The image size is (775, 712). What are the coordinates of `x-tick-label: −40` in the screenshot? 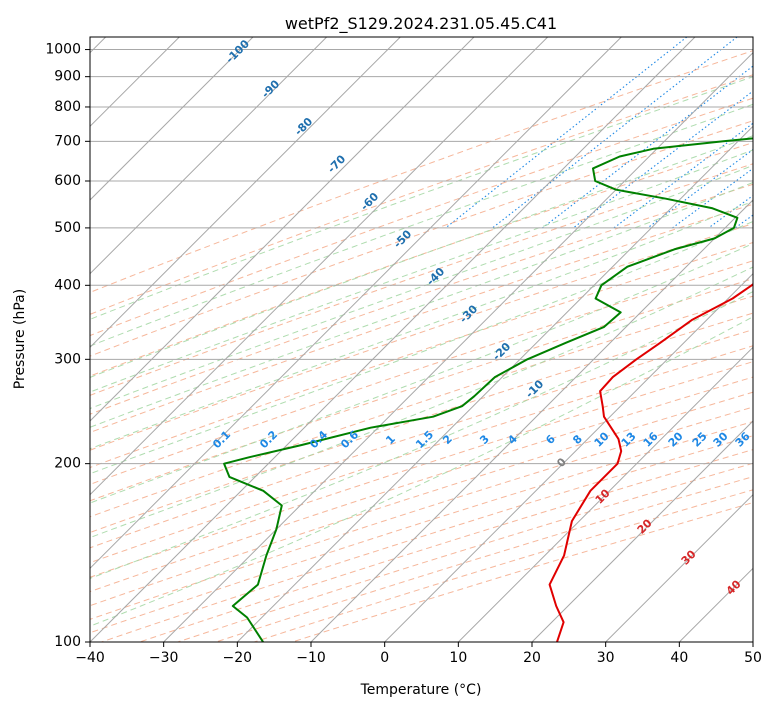 It's located at (90, 658).